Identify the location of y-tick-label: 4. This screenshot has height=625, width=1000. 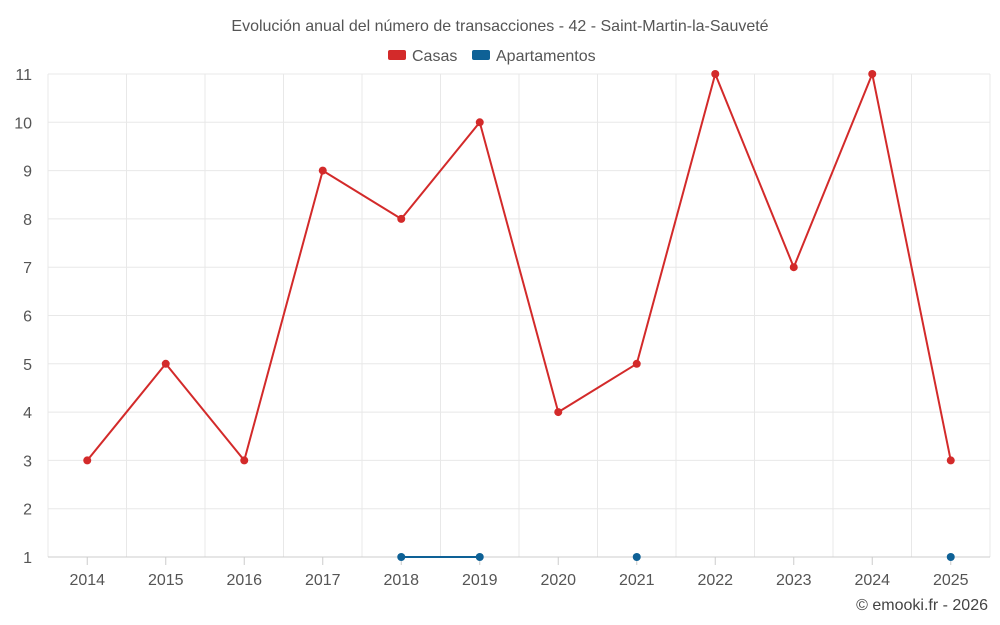
(27, 413).